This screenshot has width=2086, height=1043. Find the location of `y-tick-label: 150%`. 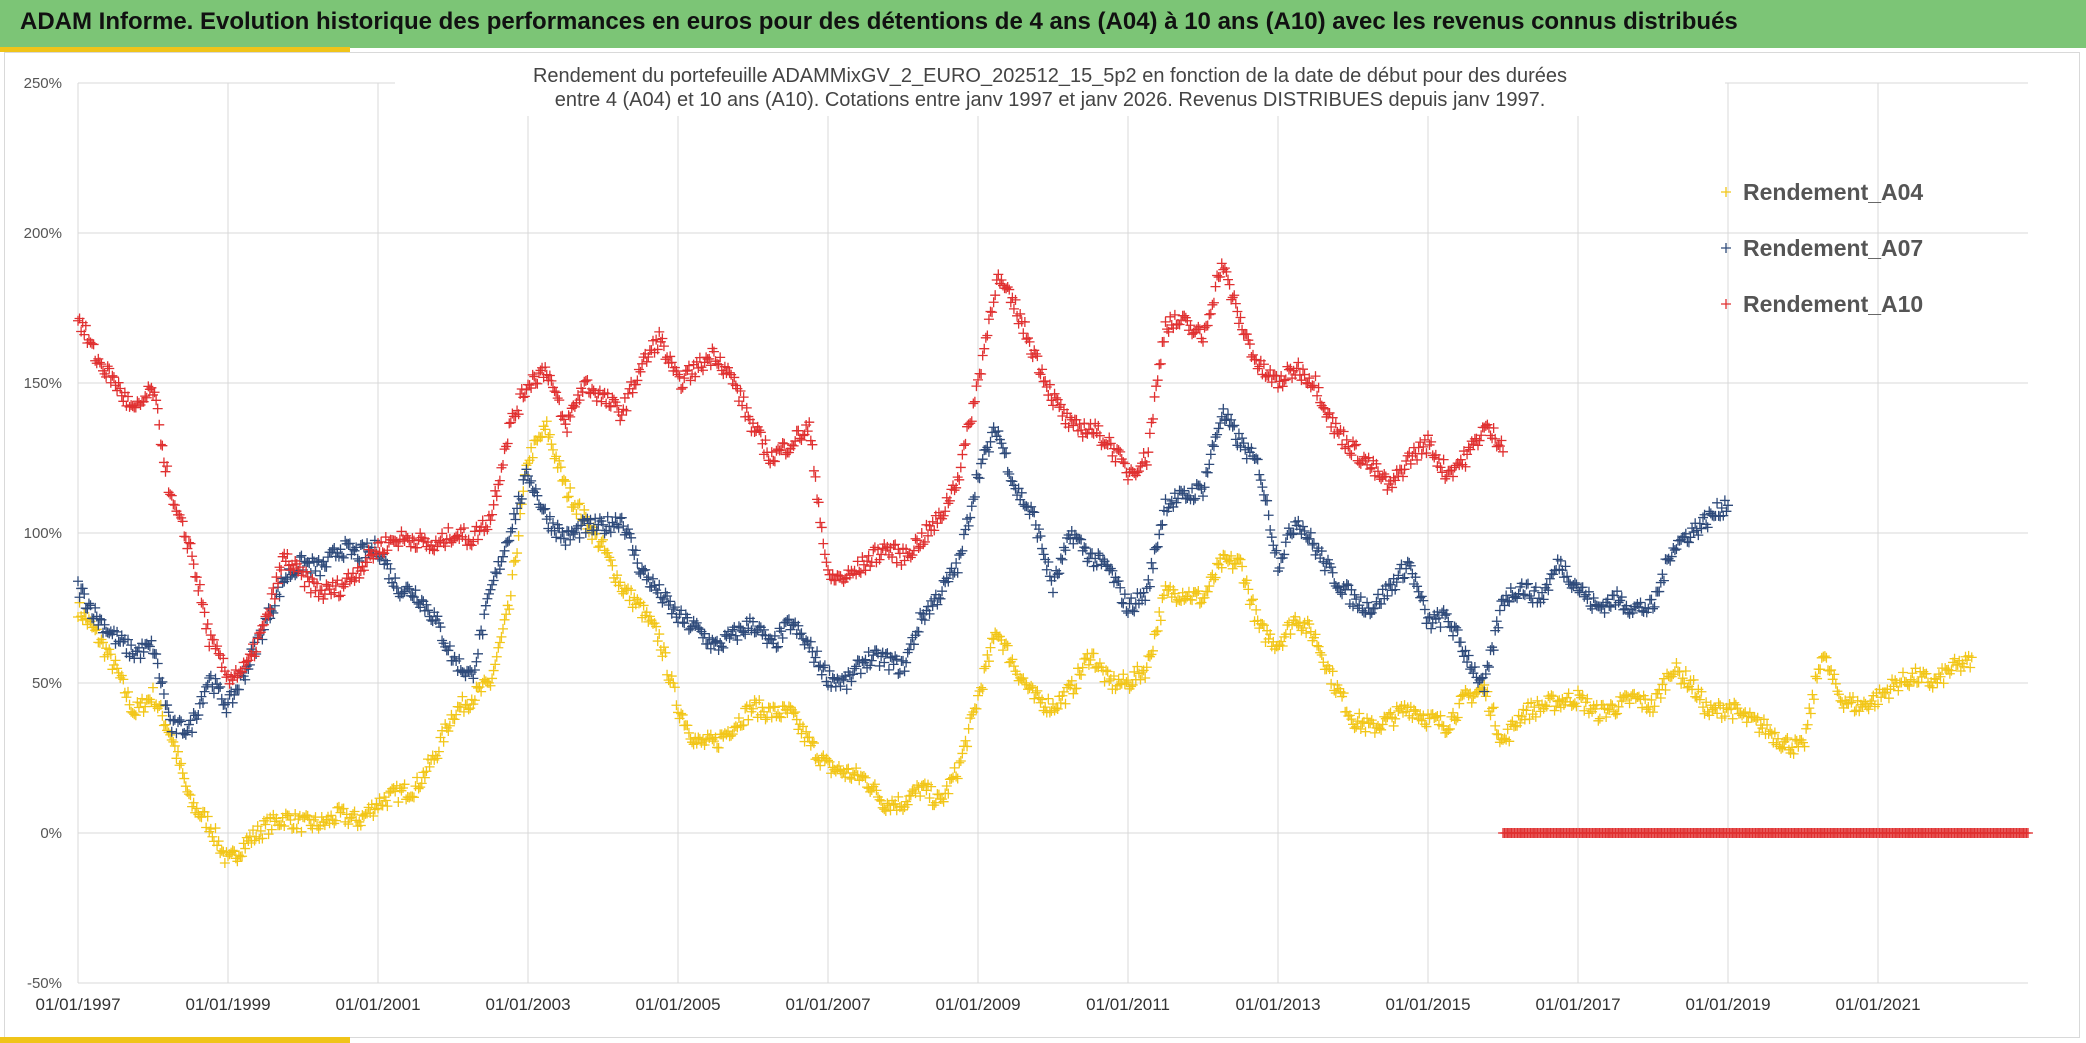

y-tick-label: 150% is located at coordinates (43, 383).